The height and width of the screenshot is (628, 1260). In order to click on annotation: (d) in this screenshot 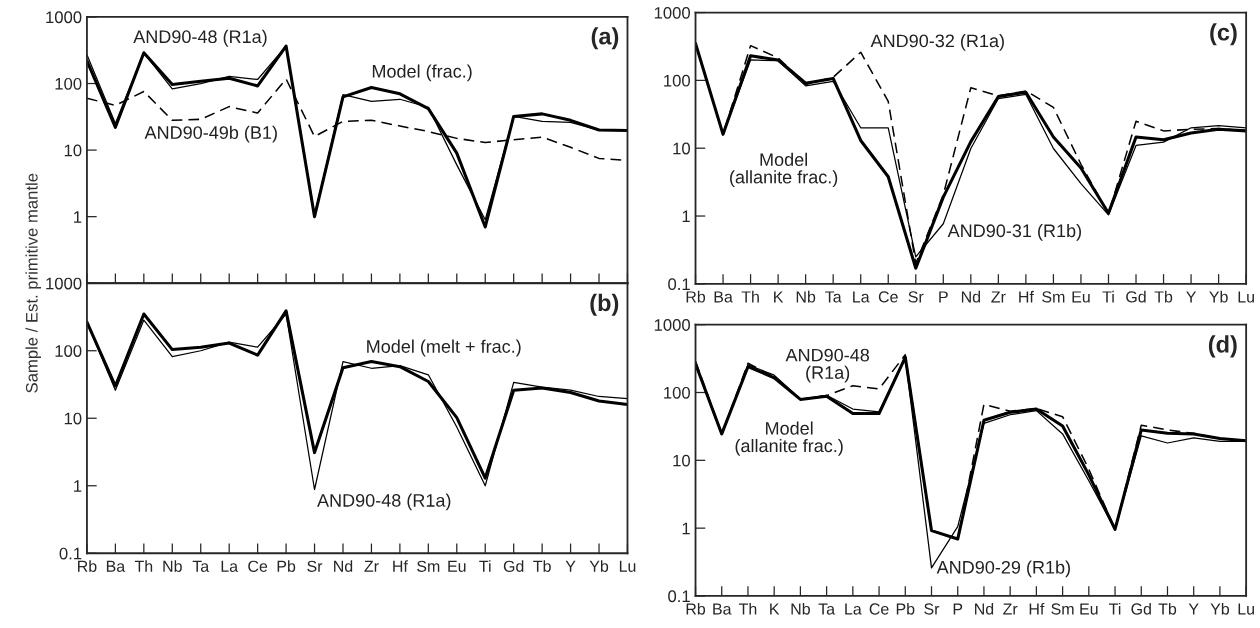, I will do `click(1222, 346)`.